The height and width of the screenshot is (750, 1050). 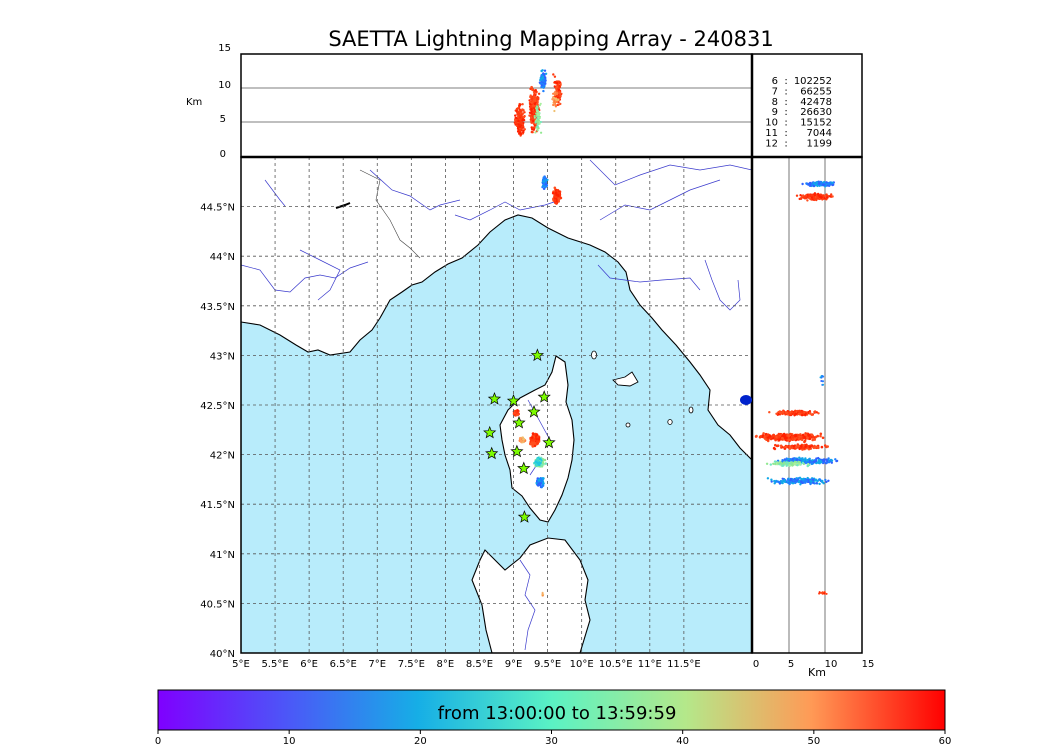 I want to click on altitude-sources, so click(x=538, y=103).